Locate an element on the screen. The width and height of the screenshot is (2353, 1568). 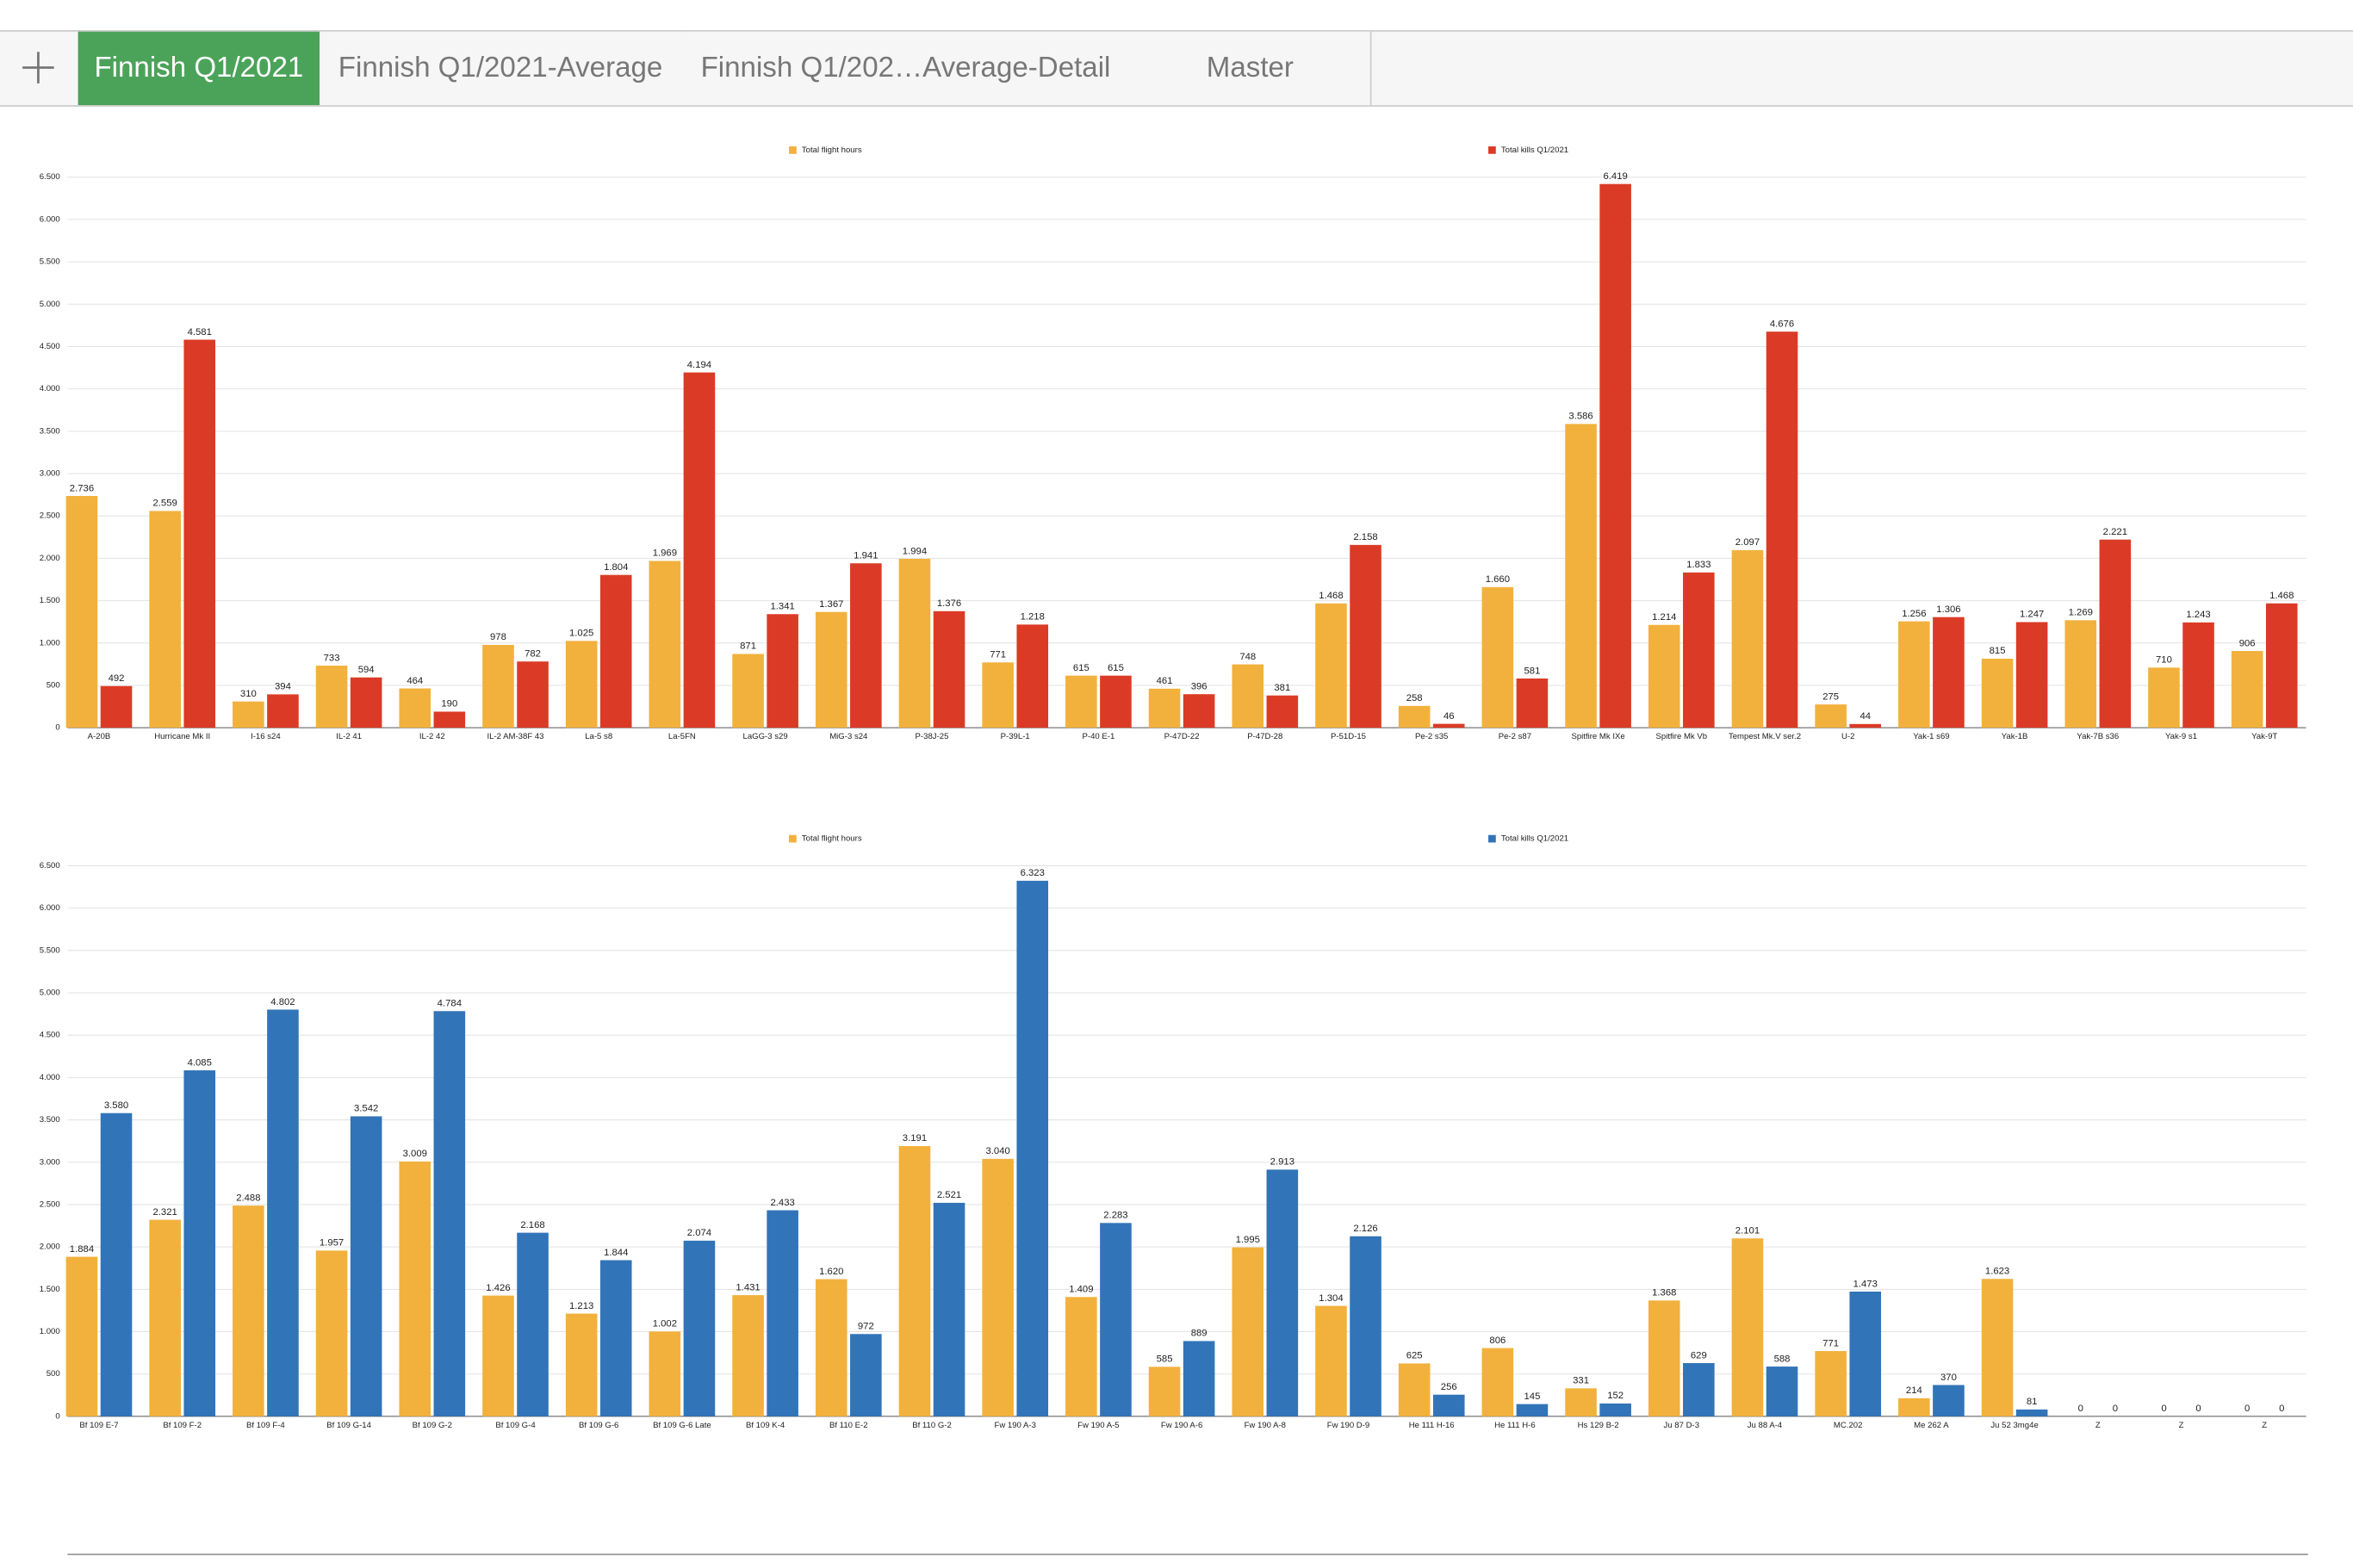
data-label: 396 is located at coordinates (1199, 686).